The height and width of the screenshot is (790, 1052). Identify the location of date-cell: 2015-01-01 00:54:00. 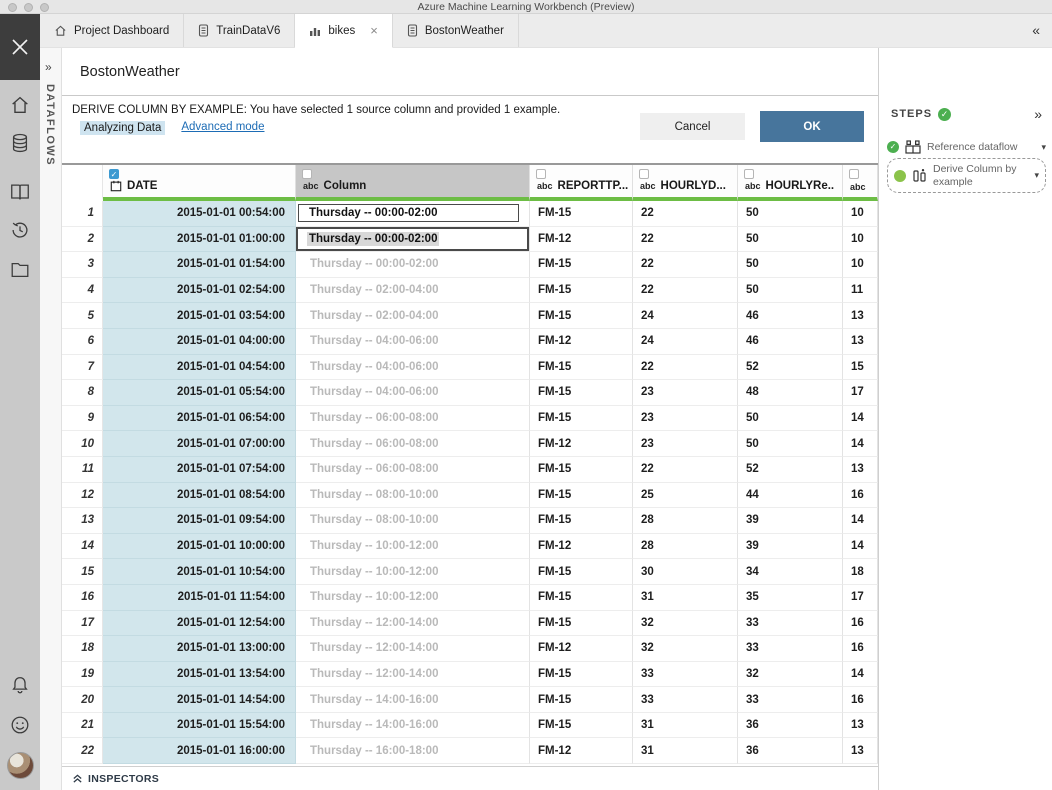
(199, 214).